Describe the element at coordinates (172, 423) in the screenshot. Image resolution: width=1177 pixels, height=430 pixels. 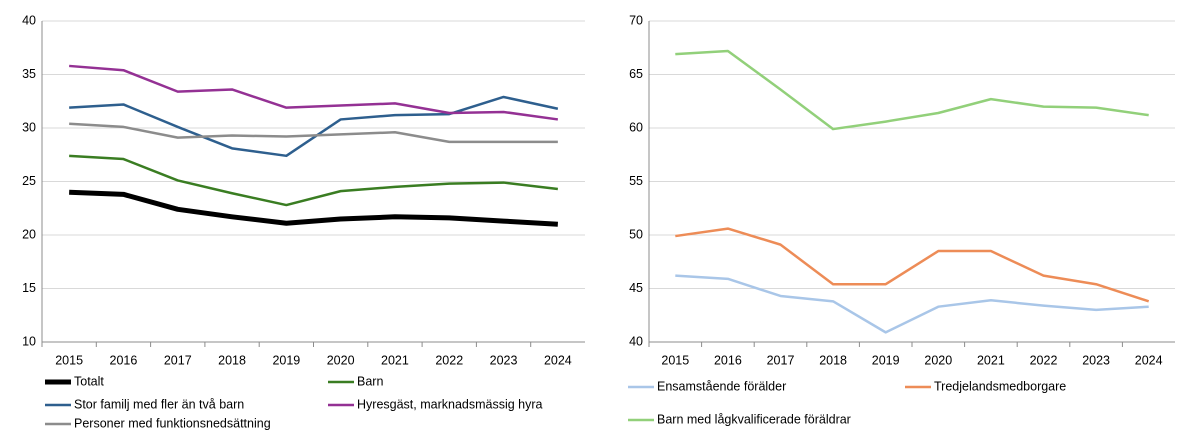
I see `legend-label: Personer med funktionsnedsättning` at that location.